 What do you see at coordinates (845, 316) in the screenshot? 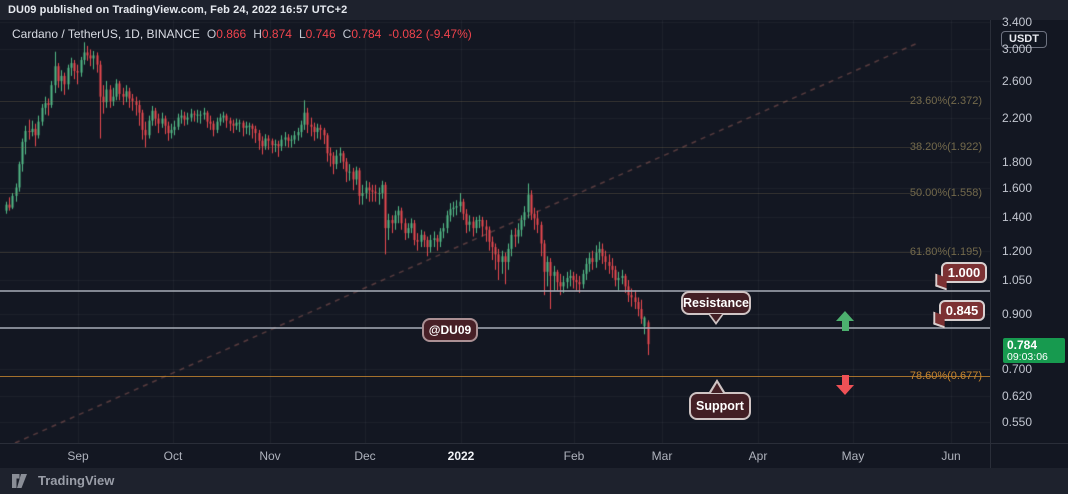
I see `up-arrow-head` at bounding box center [845, 316].